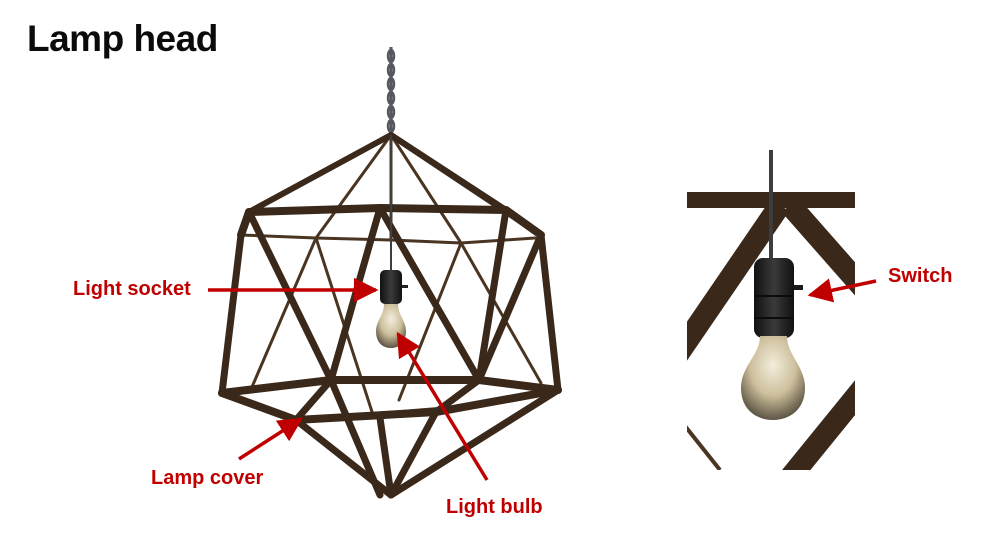 The image size is (987, 536). Describe the element at coordinates (391, 91) in the screenshot. I see `chain` at that location.